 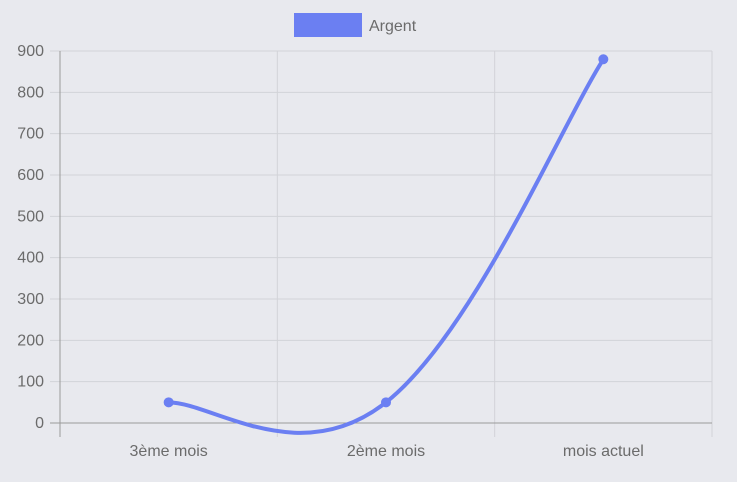 I want to click on y-tick-label: 200, so click(x=30, y=340).